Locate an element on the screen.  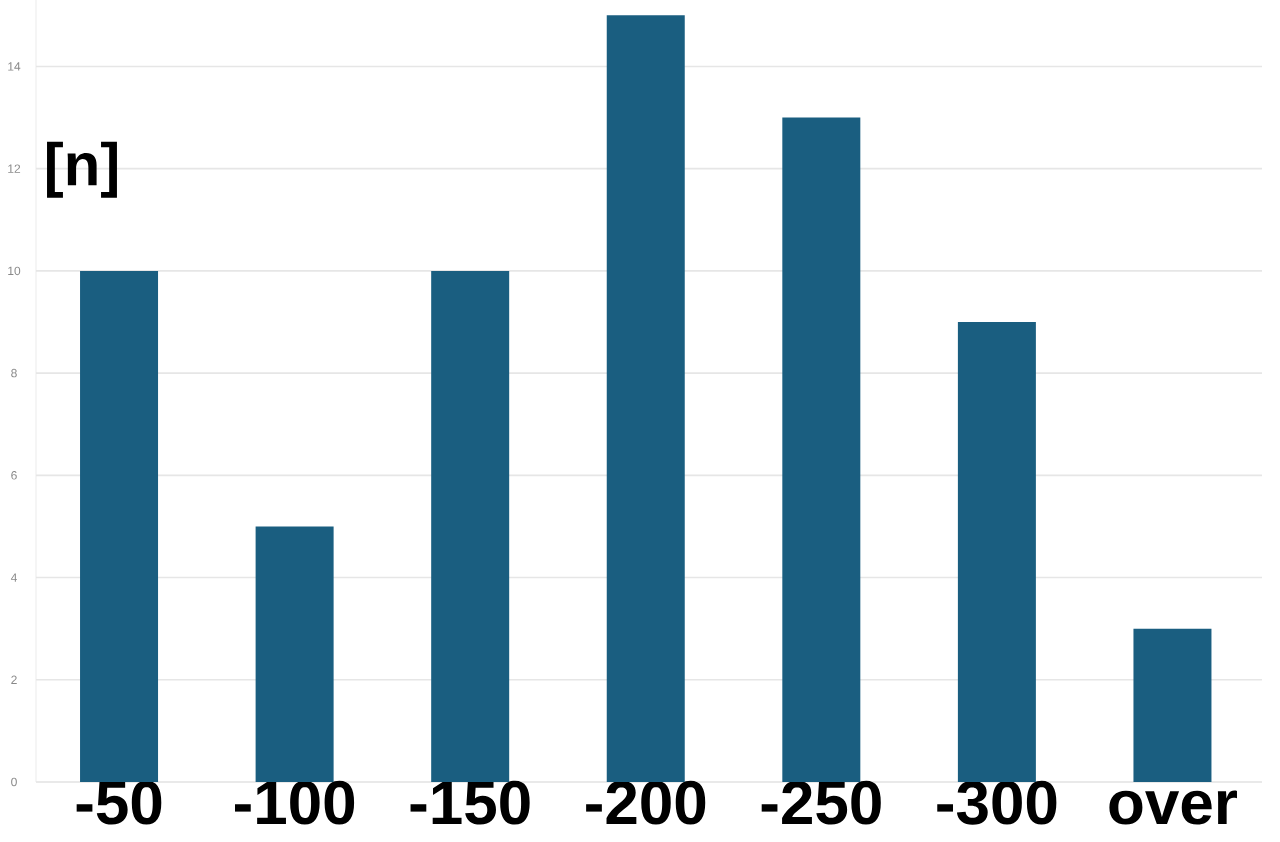
x-tick-label: -100 is located at coordinates (294, 802).